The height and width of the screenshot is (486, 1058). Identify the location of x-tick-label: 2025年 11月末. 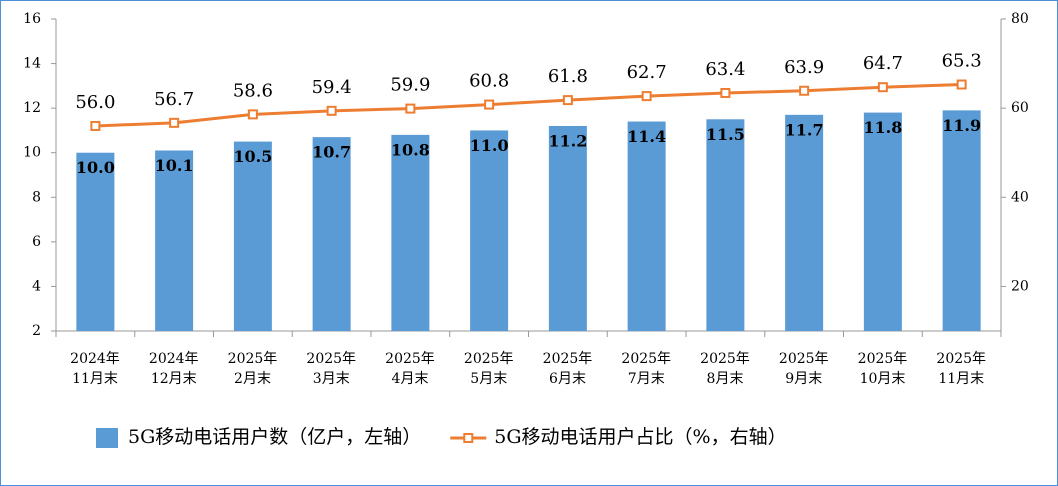
(961, 369).